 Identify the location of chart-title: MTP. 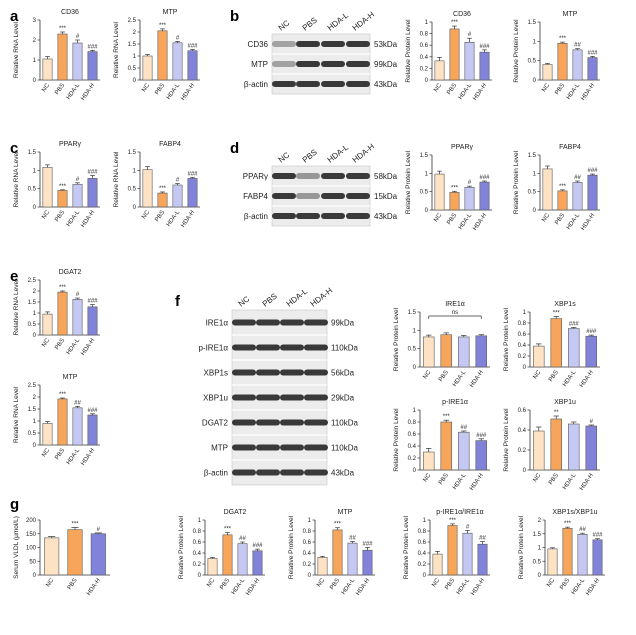
(170, 12).